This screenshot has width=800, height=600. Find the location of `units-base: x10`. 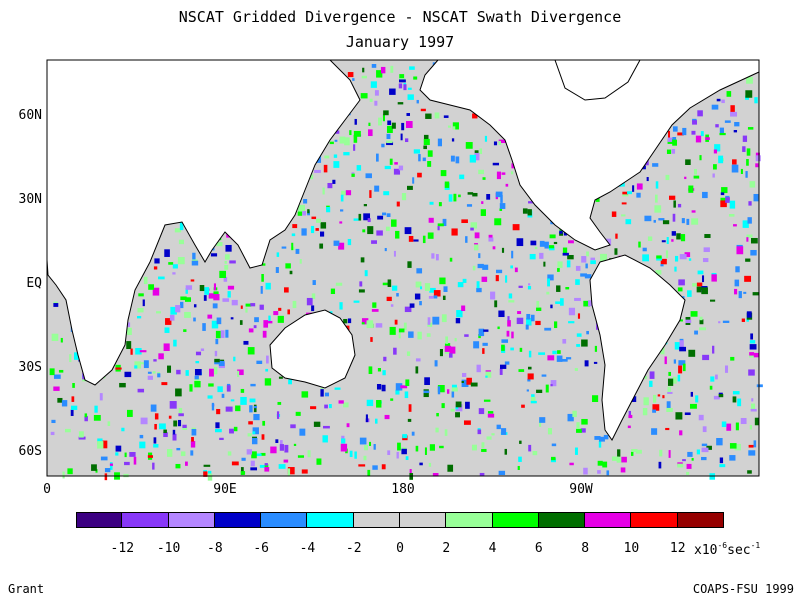

units-base: x10 is located at coordinates (706, 550).